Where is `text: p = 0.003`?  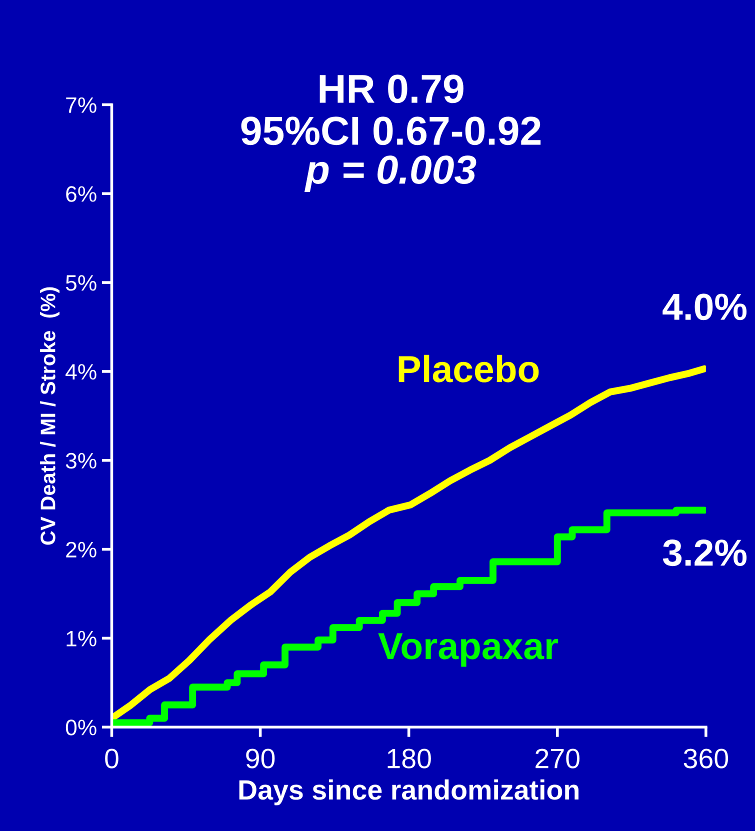 text: p = 0.003 is located at coordinates (390, 173).